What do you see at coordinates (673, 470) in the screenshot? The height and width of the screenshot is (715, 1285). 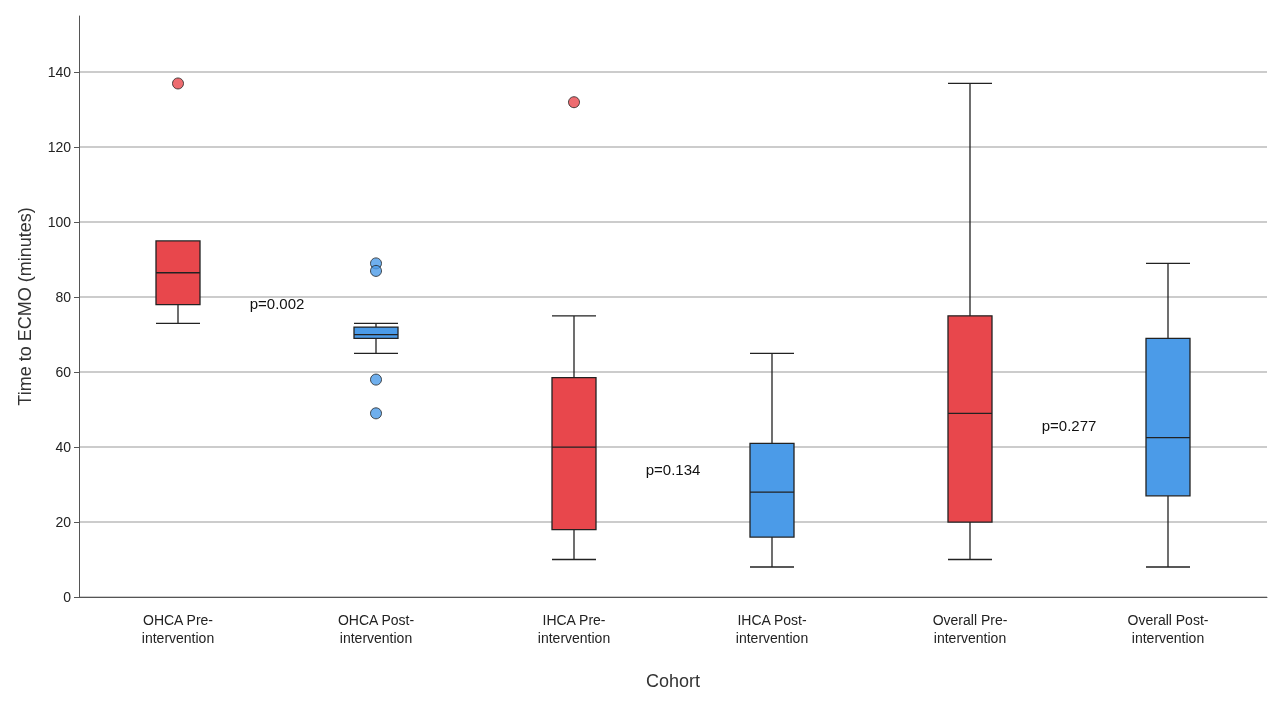 I see `annotation: p=0.134` at bounding box center [673, 470].